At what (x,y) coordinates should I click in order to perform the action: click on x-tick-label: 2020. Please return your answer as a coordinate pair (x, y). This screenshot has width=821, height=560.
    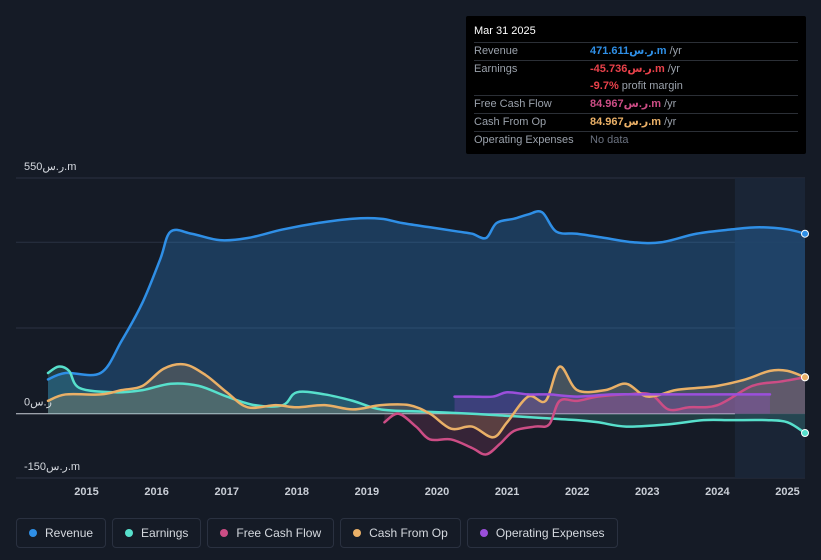
    Looking at the image, I should click on (437, 492).